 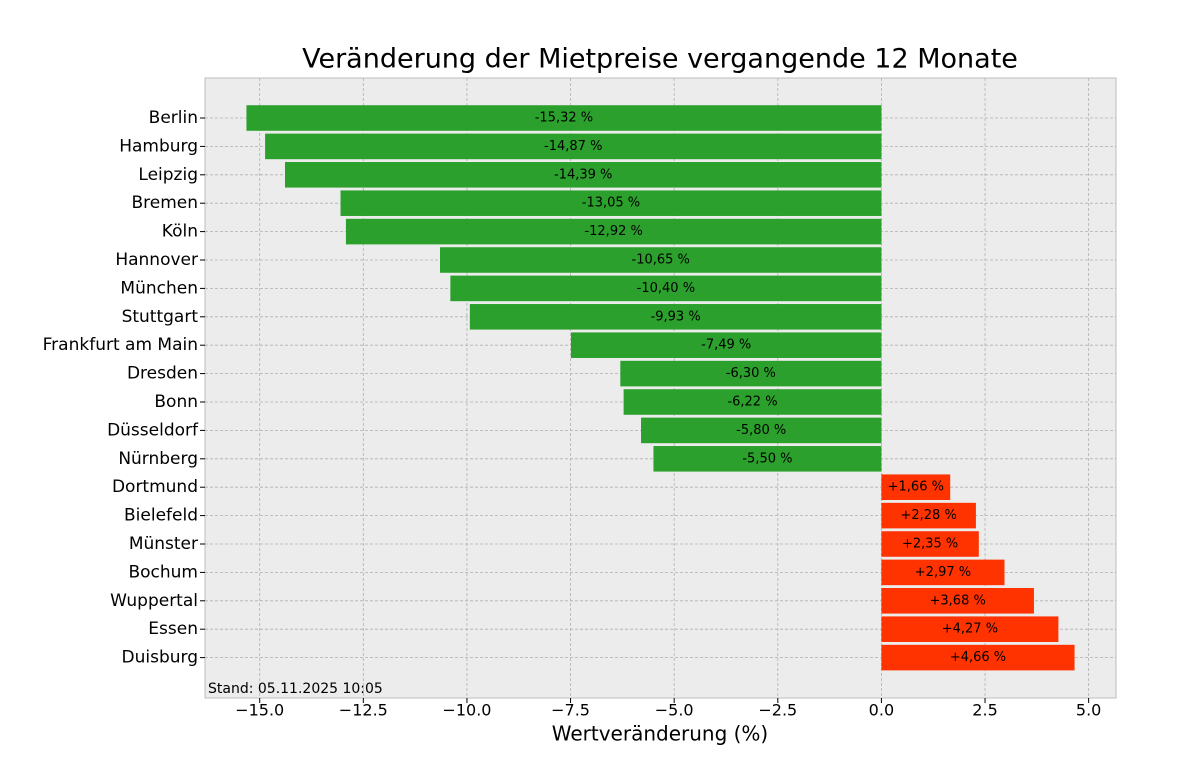 I want to click on value-label: +2,97 %, so click(x=943, y=572).